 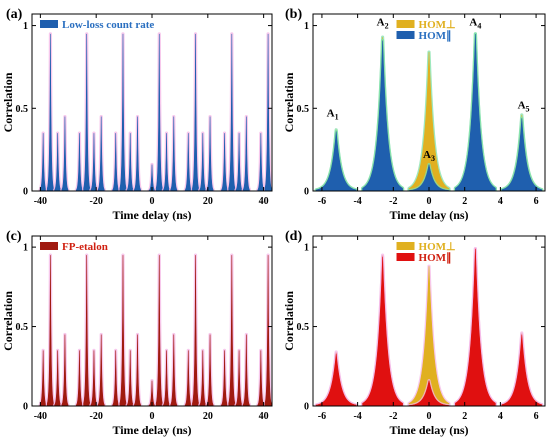 I want to click on panel-label: (b), so click(x=293, y=14).